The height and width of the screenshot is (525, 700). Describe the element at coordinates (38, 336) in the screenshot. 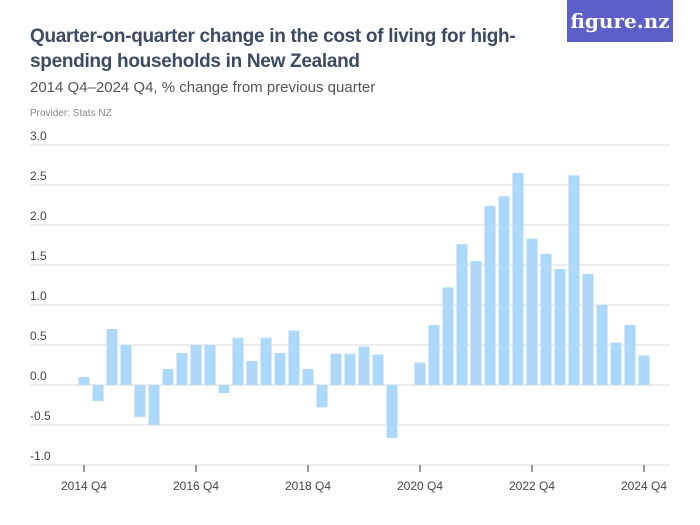

I see `y-tick-label: 0.5` at that location.